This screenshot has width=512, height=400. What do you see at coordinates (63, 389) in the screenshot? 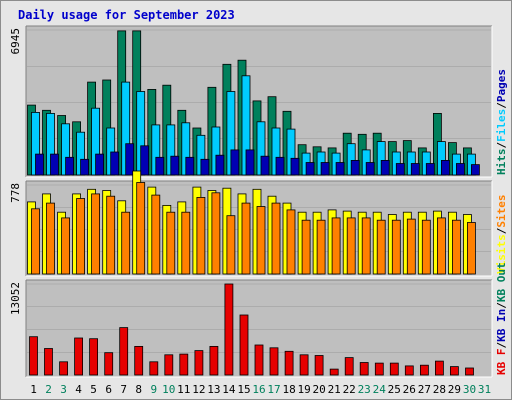
I see `x-tick-label: 3` at bounding box center [63, 389].